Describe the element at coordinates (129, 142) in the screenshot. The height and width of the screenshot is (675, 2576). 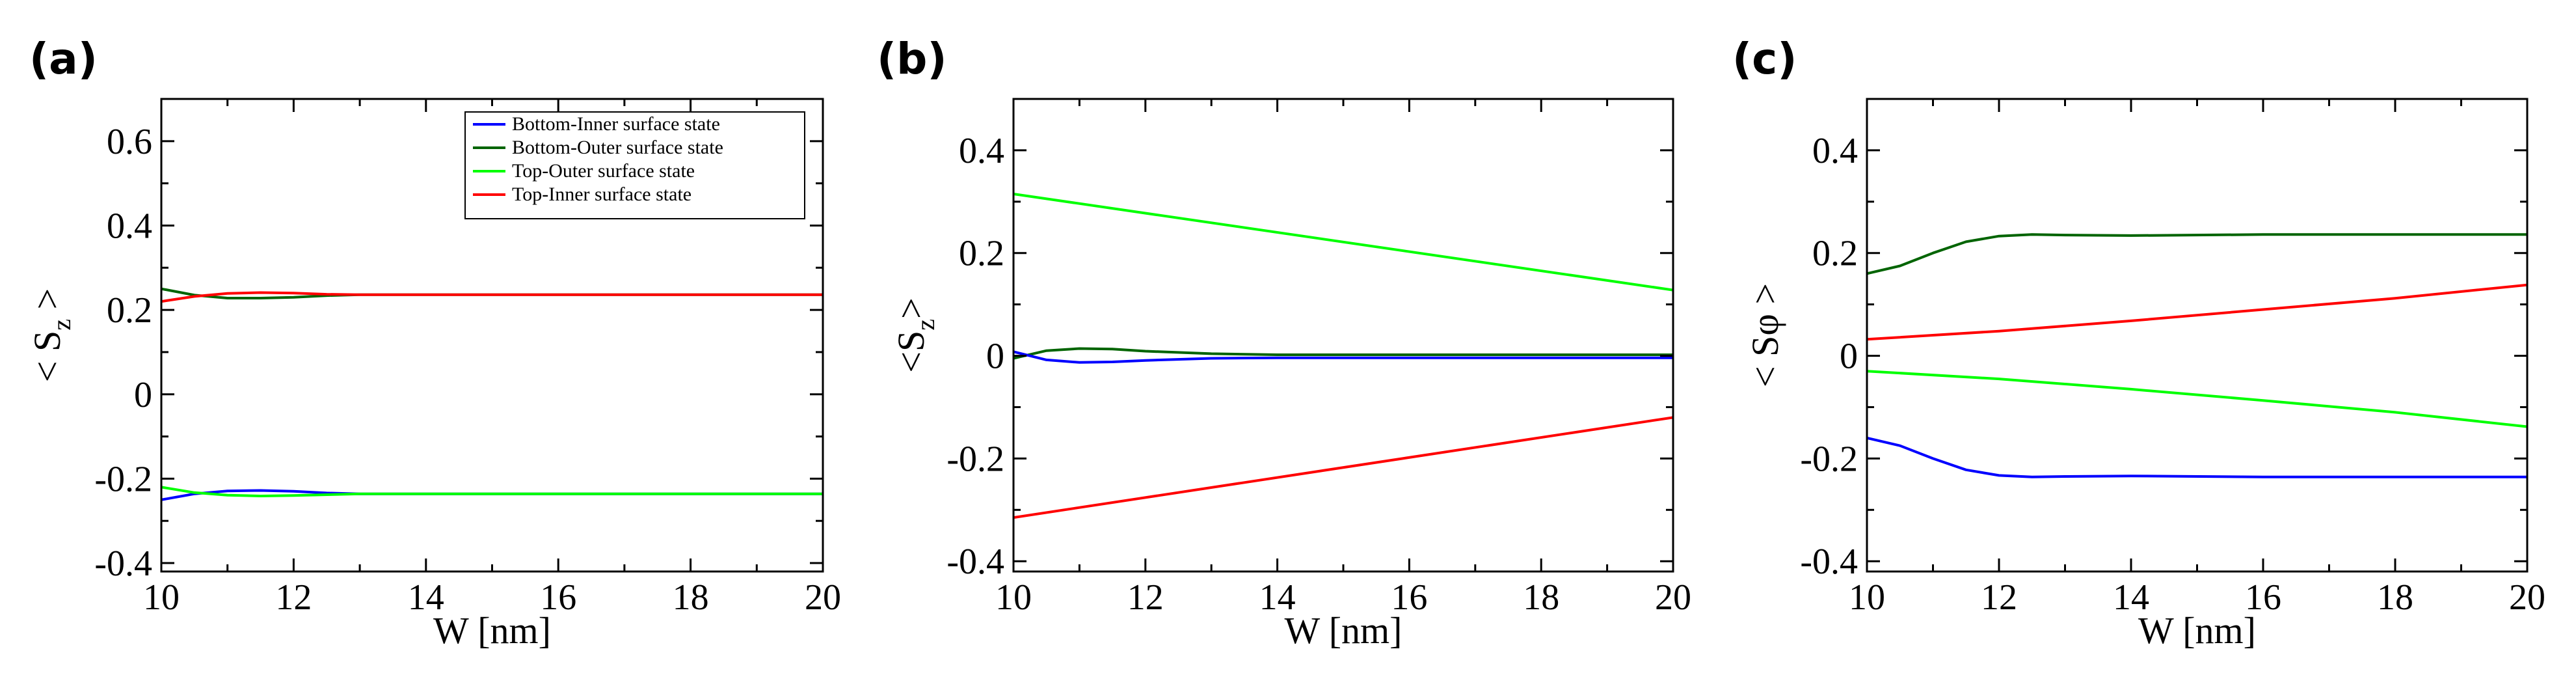
I see `y-tick-label: 0.6` at that location.